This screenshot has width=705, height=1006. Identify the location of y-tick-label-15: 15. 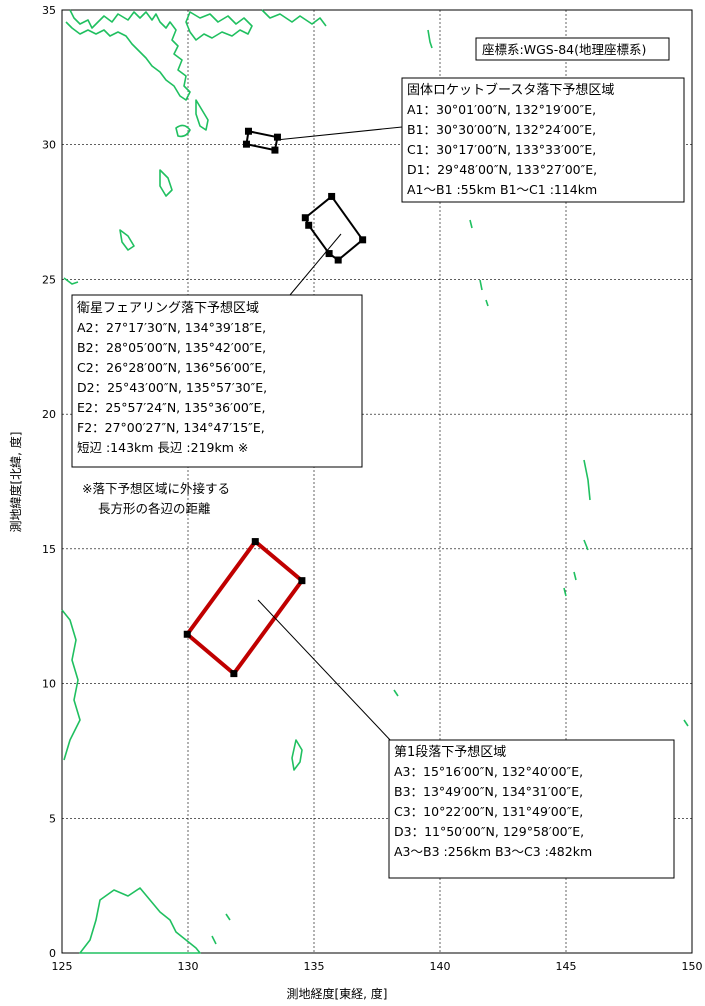
(49, 549).